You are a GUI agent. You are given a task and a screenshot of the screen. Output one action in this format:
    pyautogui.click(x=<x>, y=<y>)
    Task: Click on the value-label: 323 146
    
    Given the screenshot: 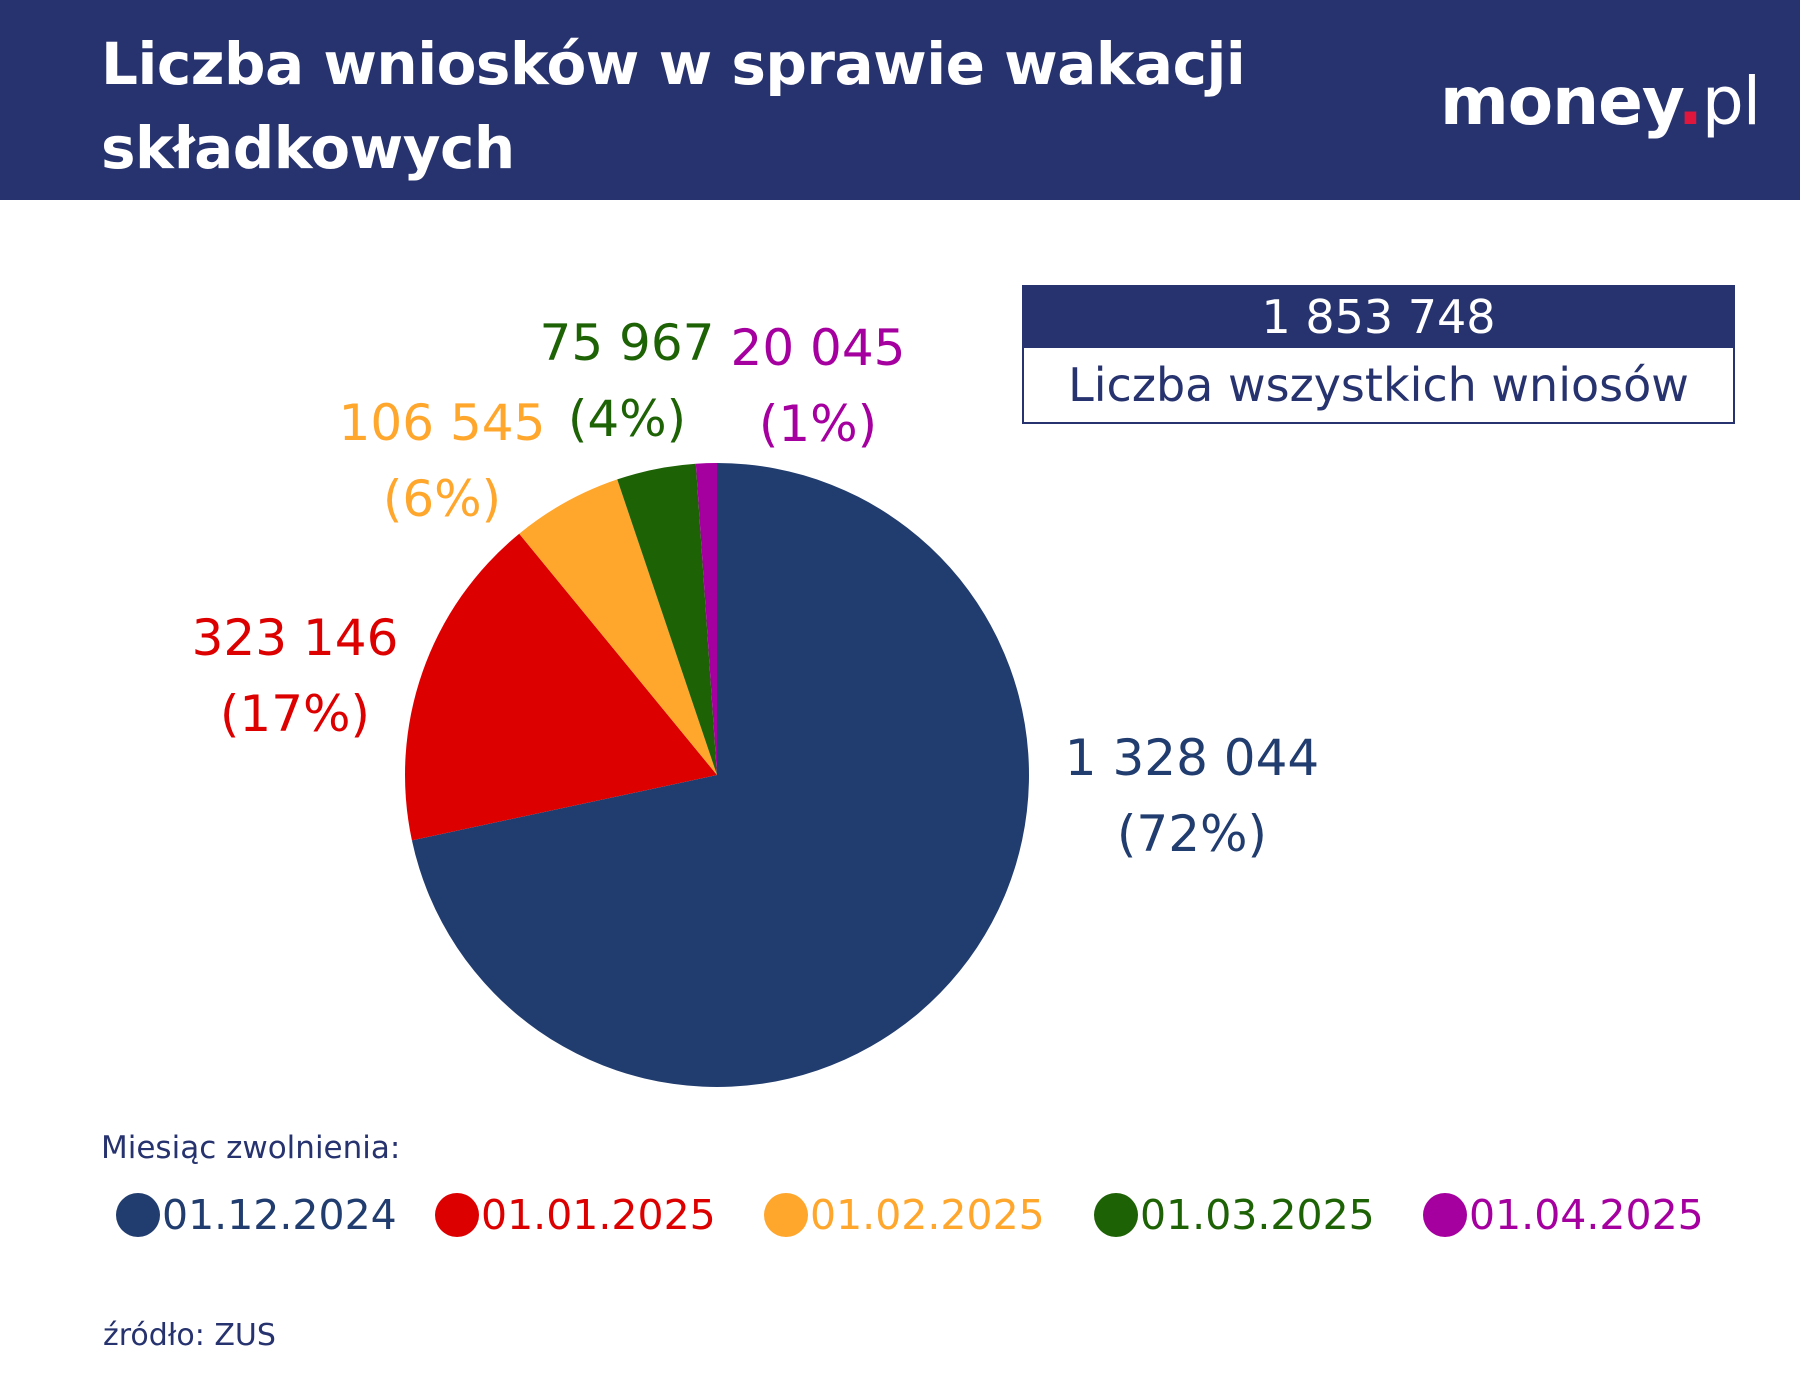 What is the action you would take?
    pyautogui.click(x=295, y=638)
    